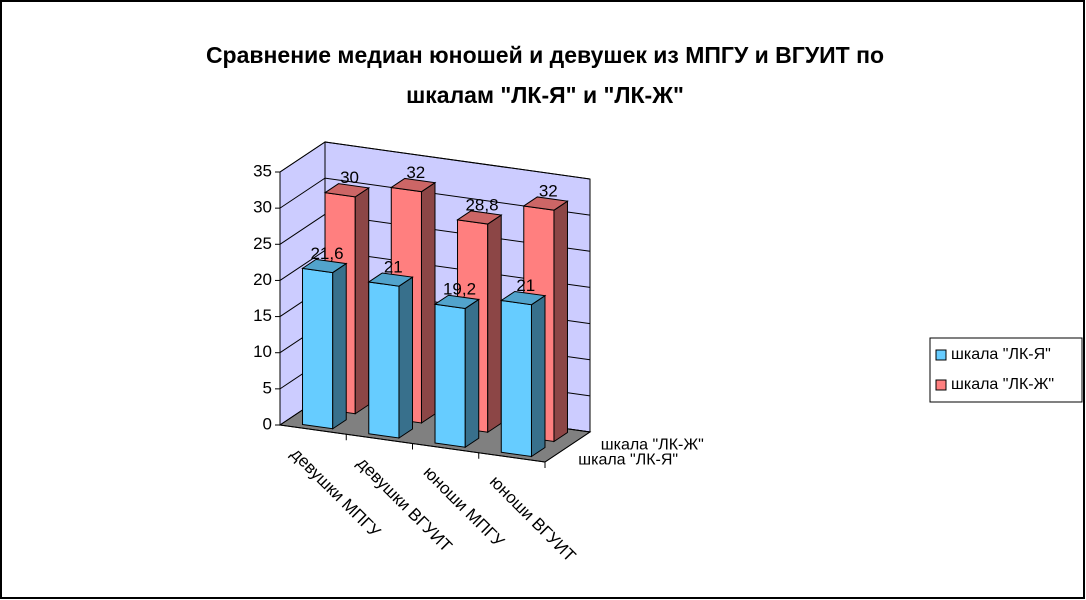 This screenshot has width=1086, height=600. I want to click on depth-tick-label: шкала "ЛК-Ж", so click(652, 445).